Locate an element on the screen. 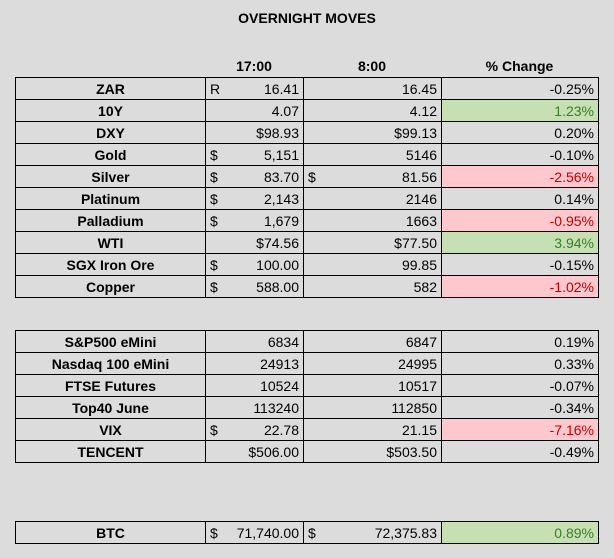 The image size is (614, 558). pct-change-cell: 1.23% is located at coordinates (520, 110).